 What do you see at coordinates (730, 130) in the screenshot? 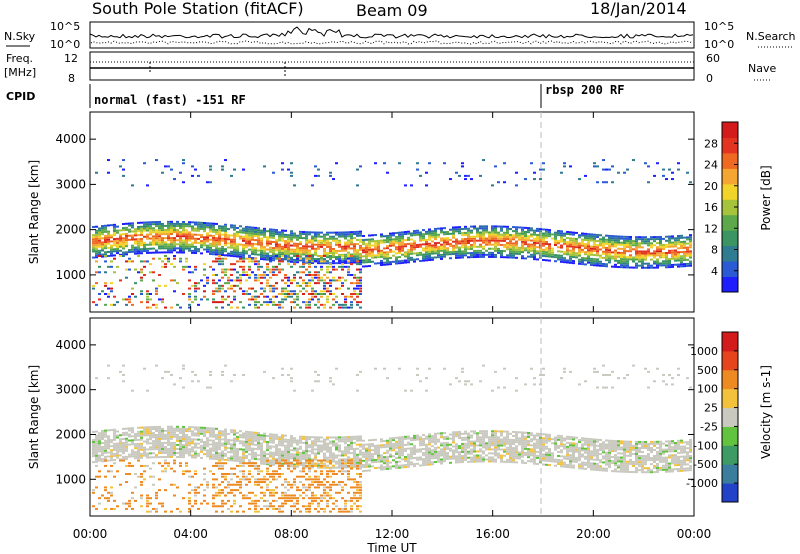
I see `colorbar-swatch` at bounding box center [730, 130].